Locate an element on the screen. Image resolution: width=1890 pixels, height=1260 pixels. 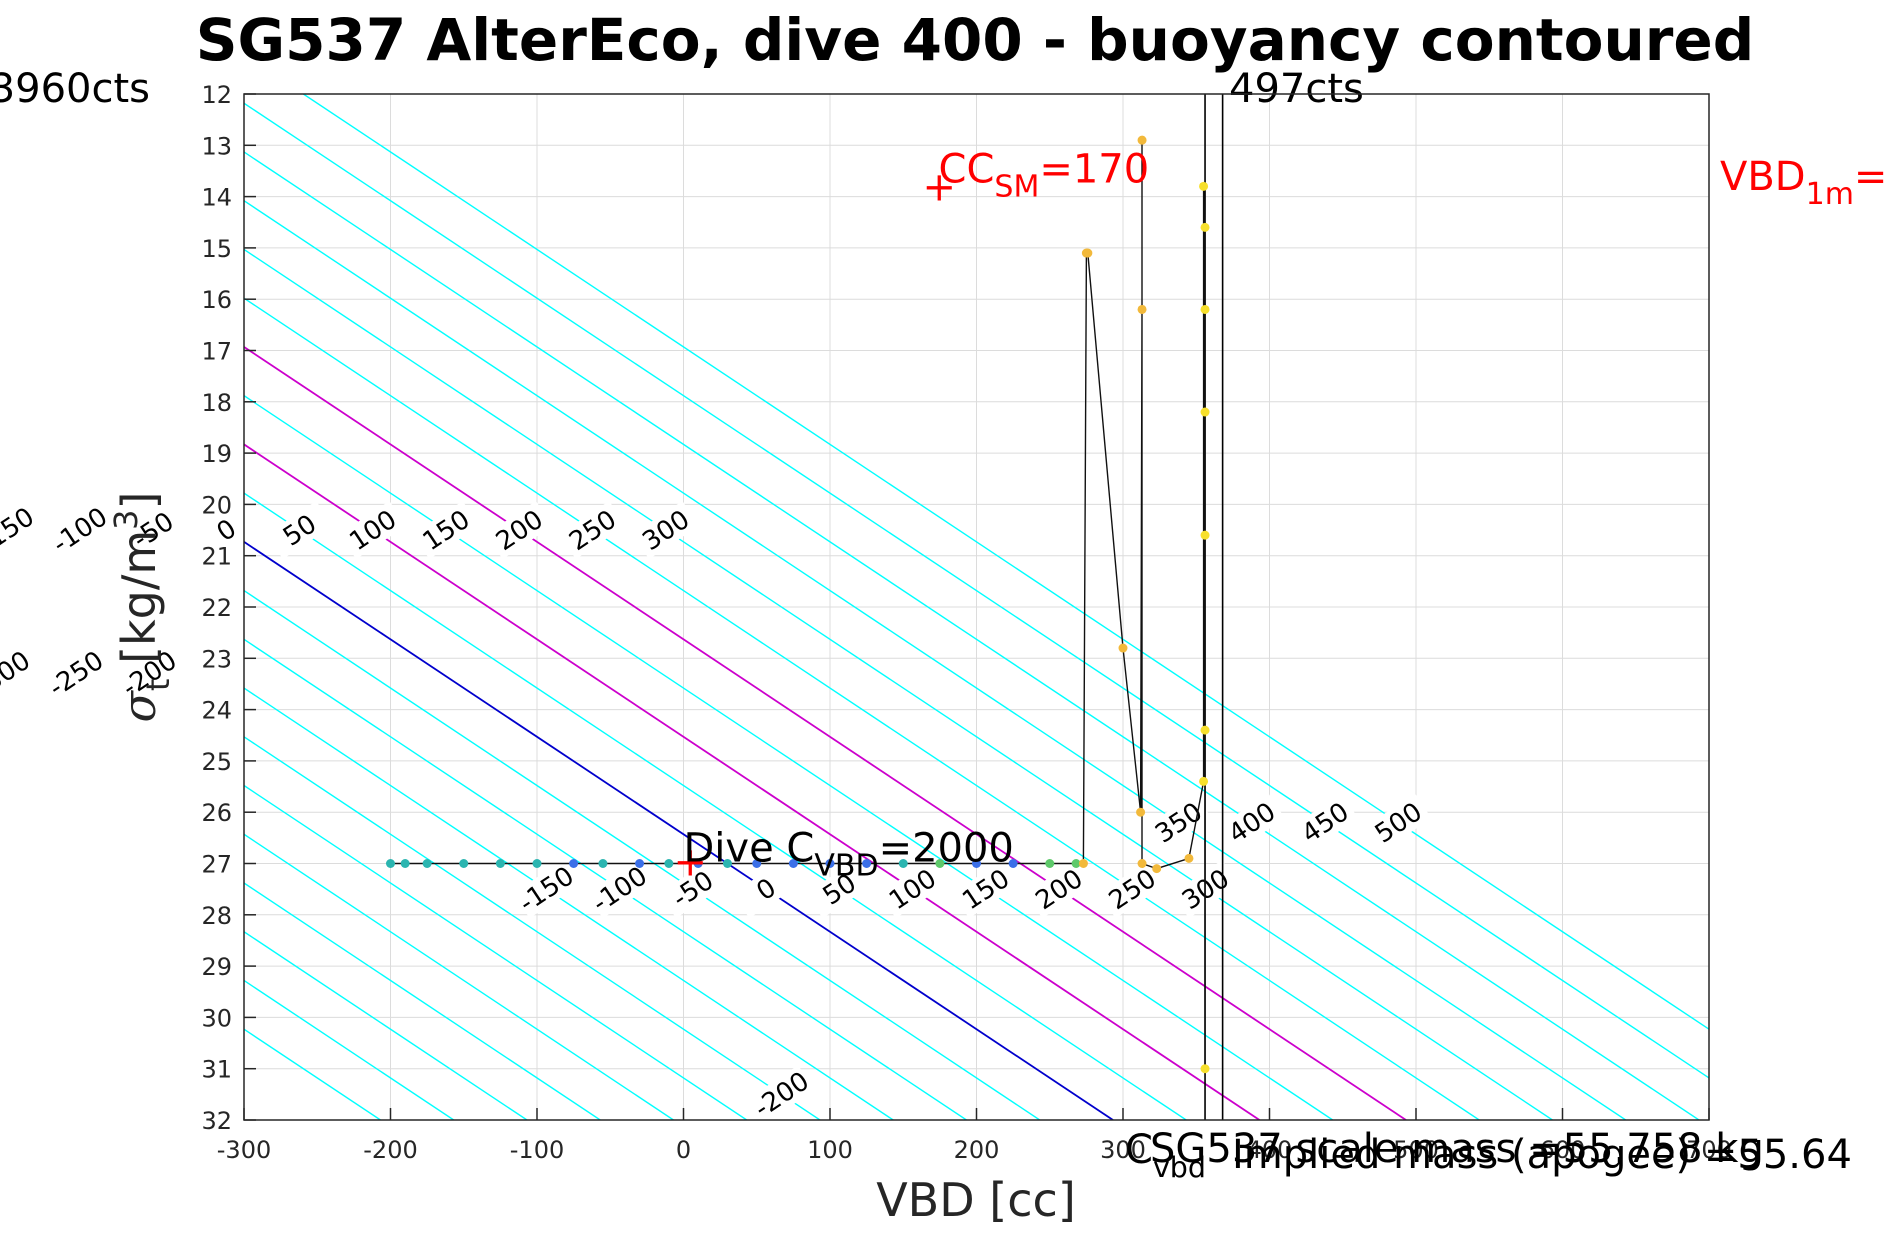
x-tick-label-9: 600 is located at coordinates (1563, 1150).